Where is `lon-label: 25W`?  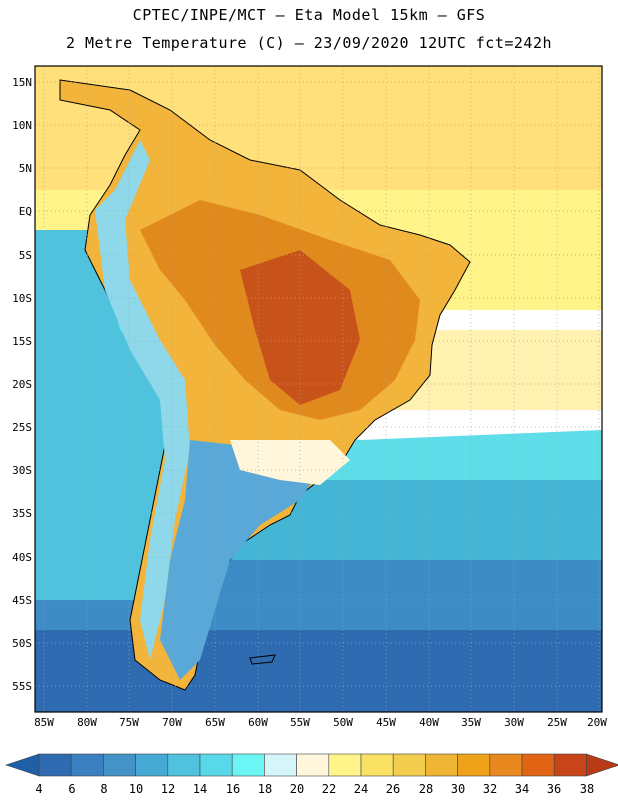 lon-label: 25W is located at coordinates (557, 722).